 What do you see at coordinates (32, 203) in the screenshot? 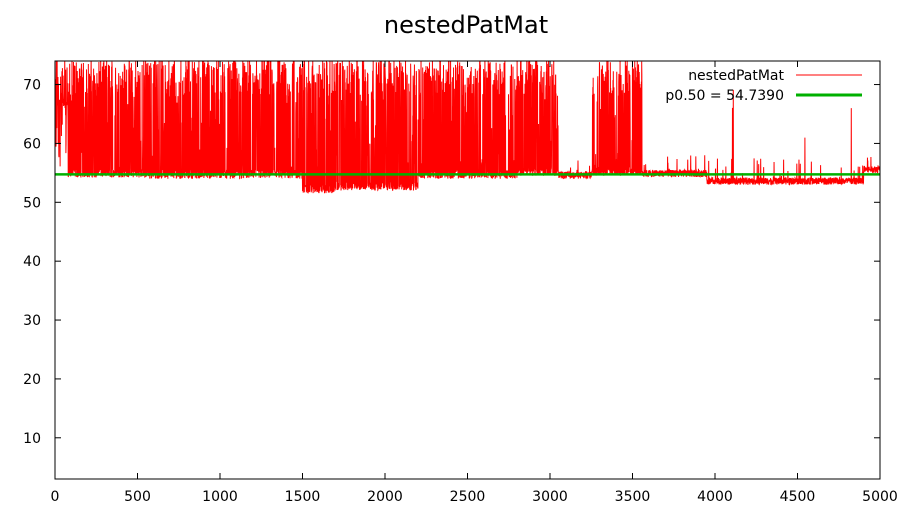
I see `y-tick-label: 50` at bounding box center [32, 203].